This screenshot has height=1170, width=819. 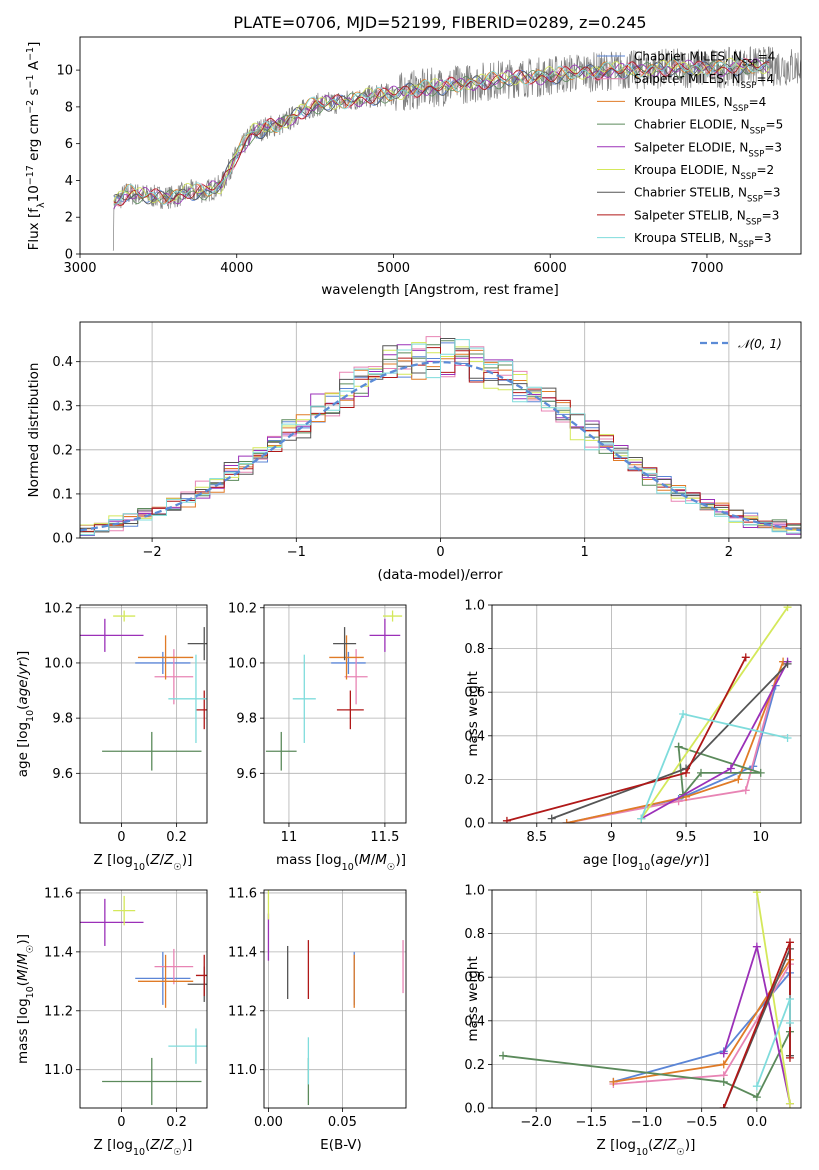 What do you see at coordinates (69, 255) in the screenshot?
I see `y-tick-label: 0` at bounding box center [69, 255].